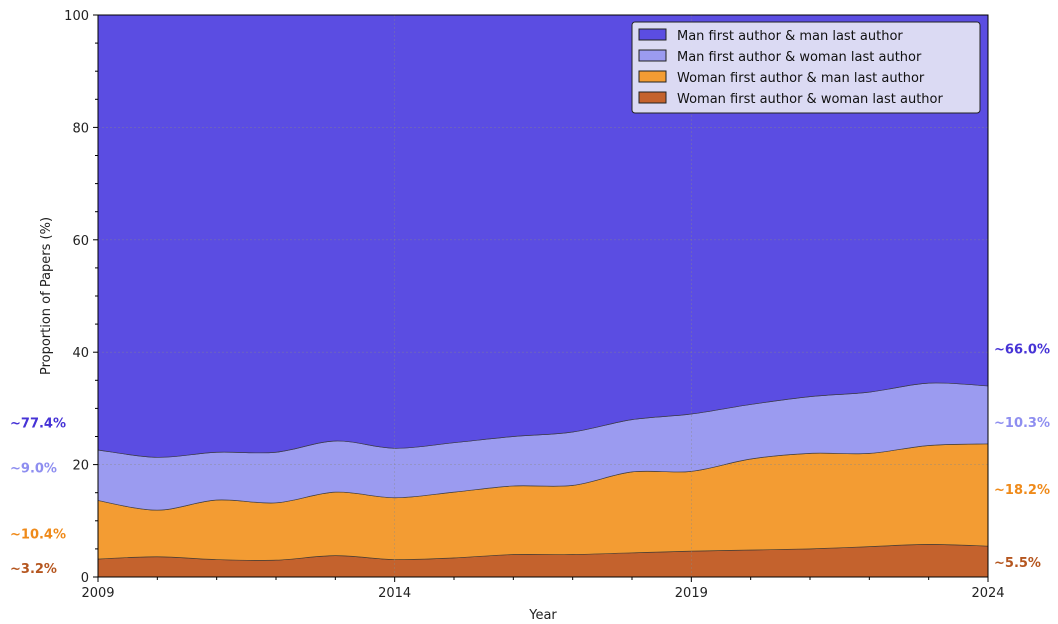  Describe the element at coordinates (76, 16) in the screenshot. I see `y-tick-label: 100` at that location.